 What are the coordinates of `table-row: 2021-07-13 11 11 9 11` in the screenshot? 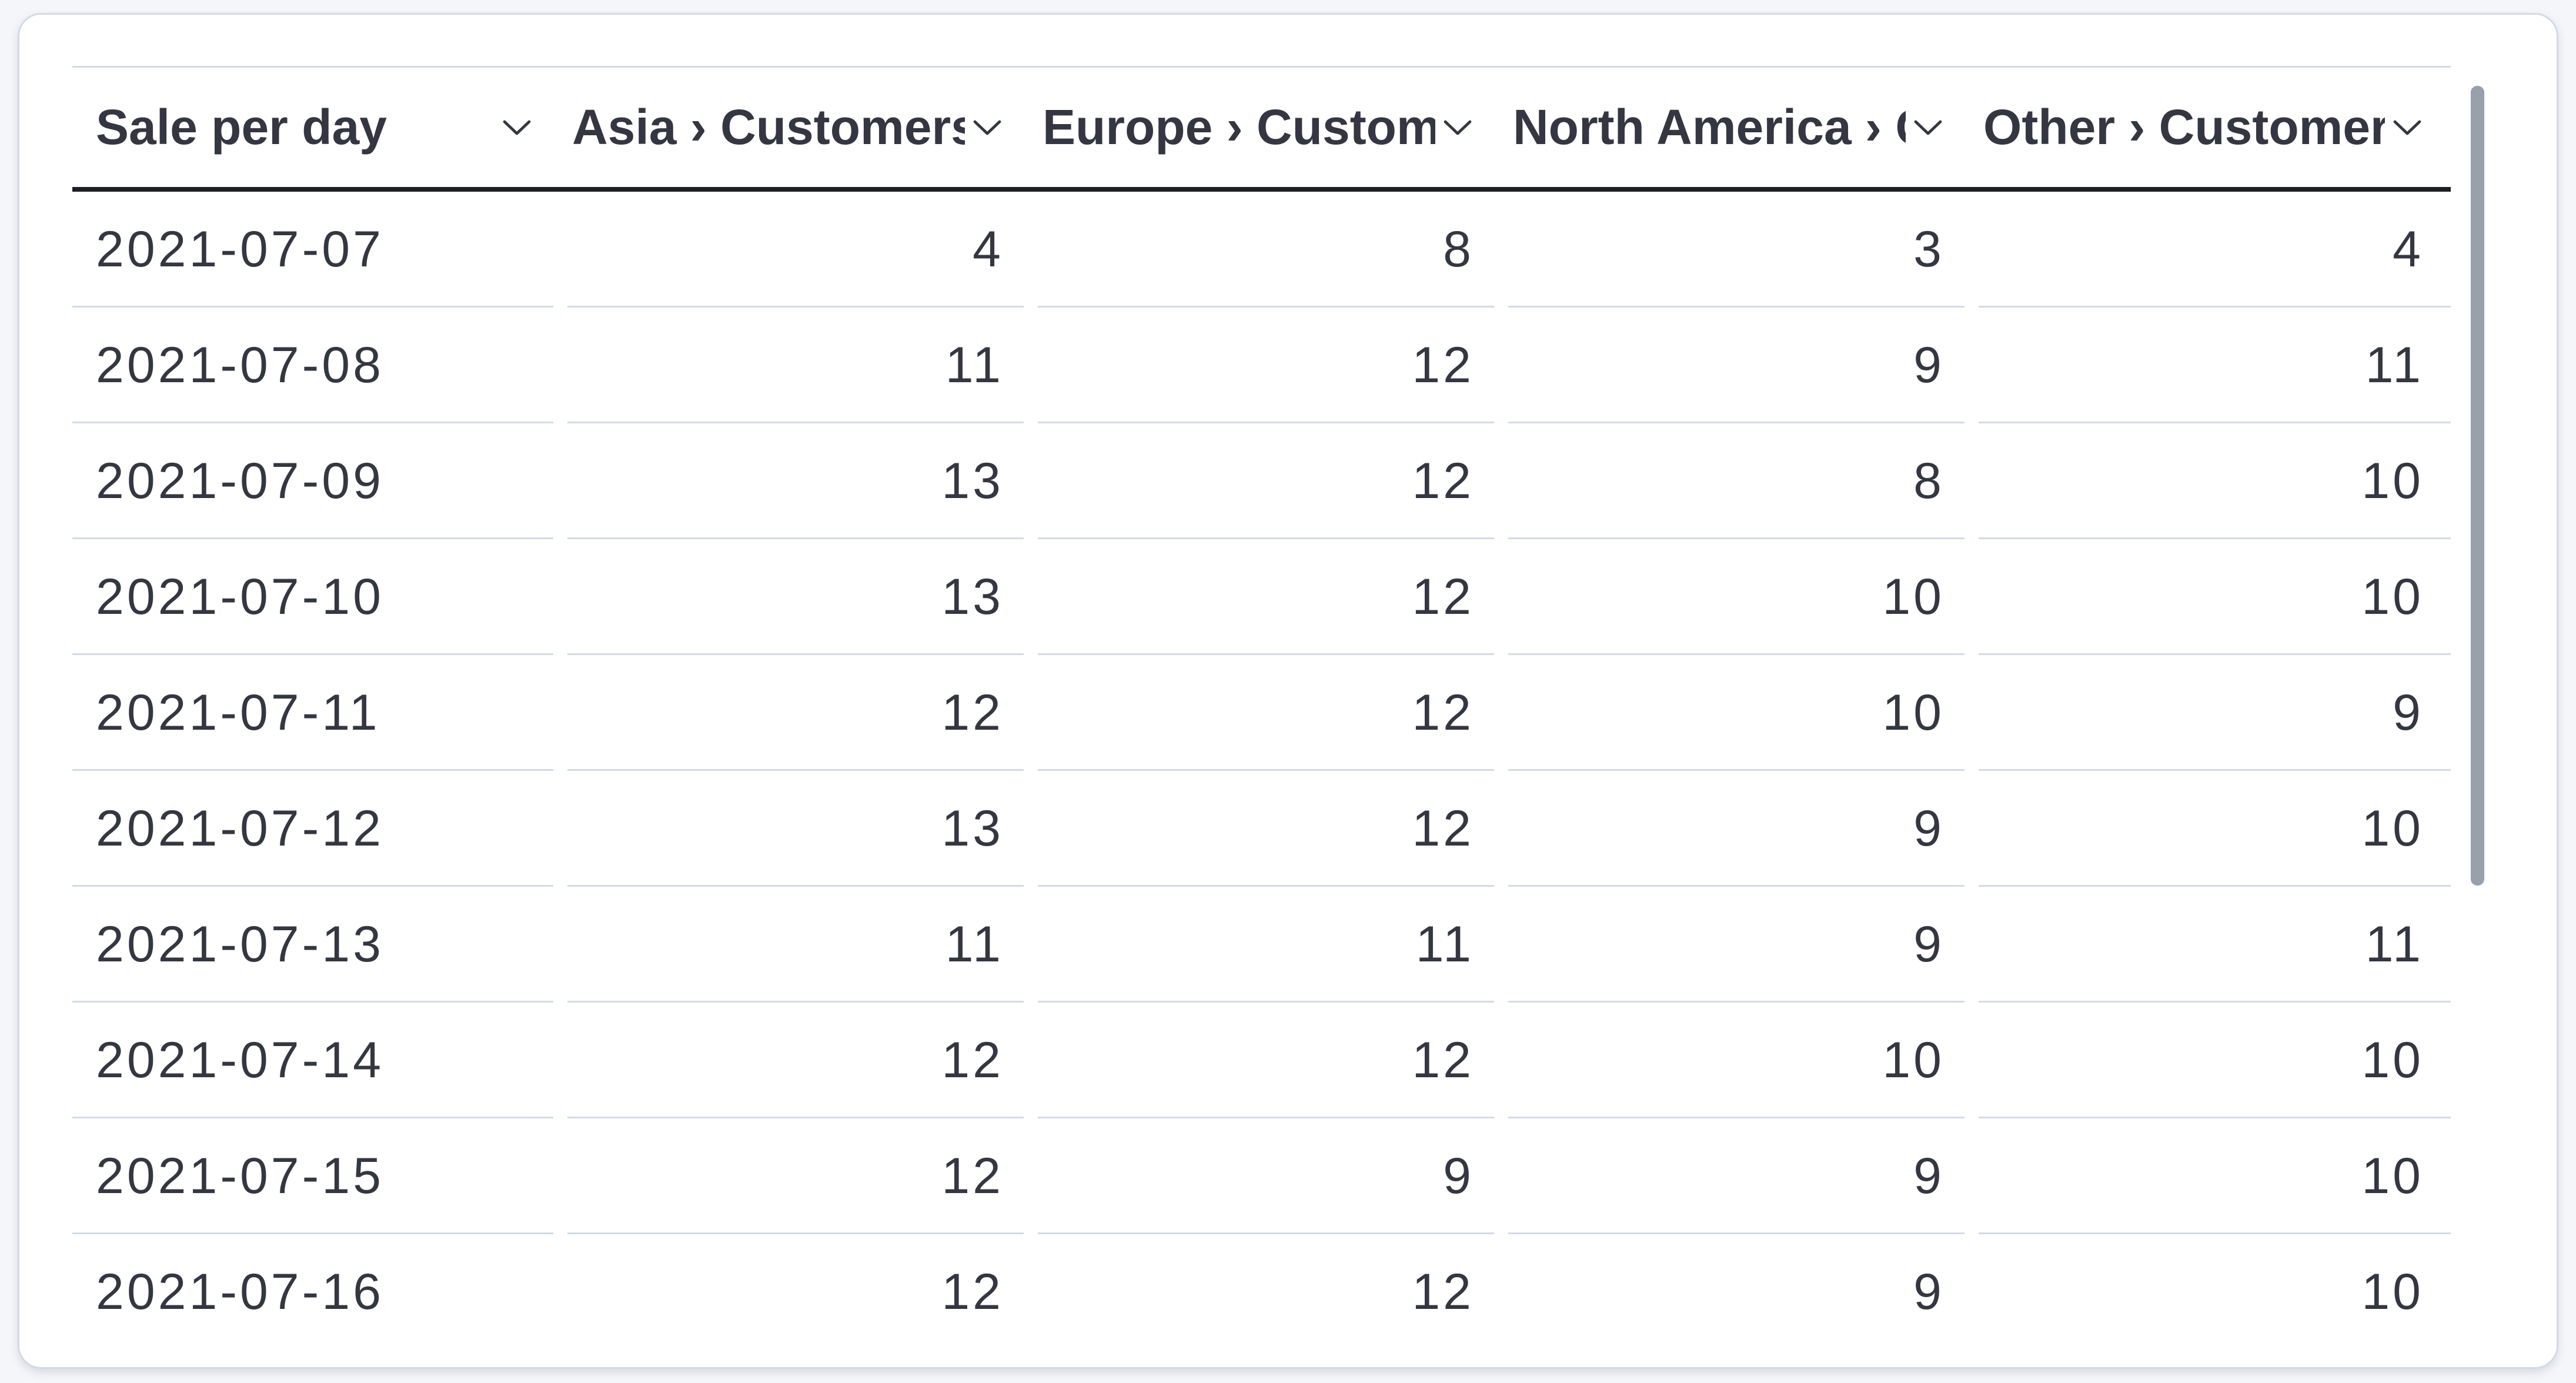 It's located at (1261, 945).